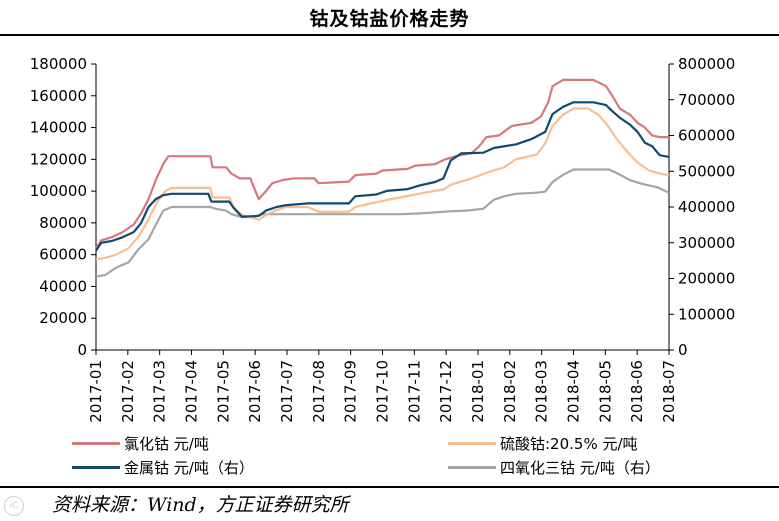 This screenshot has height=521, width=779. What do you see at coordinates (351, 391) in the screenshot?
I see `x-tick-label: 2017-09` at bounding box center [351, 391].